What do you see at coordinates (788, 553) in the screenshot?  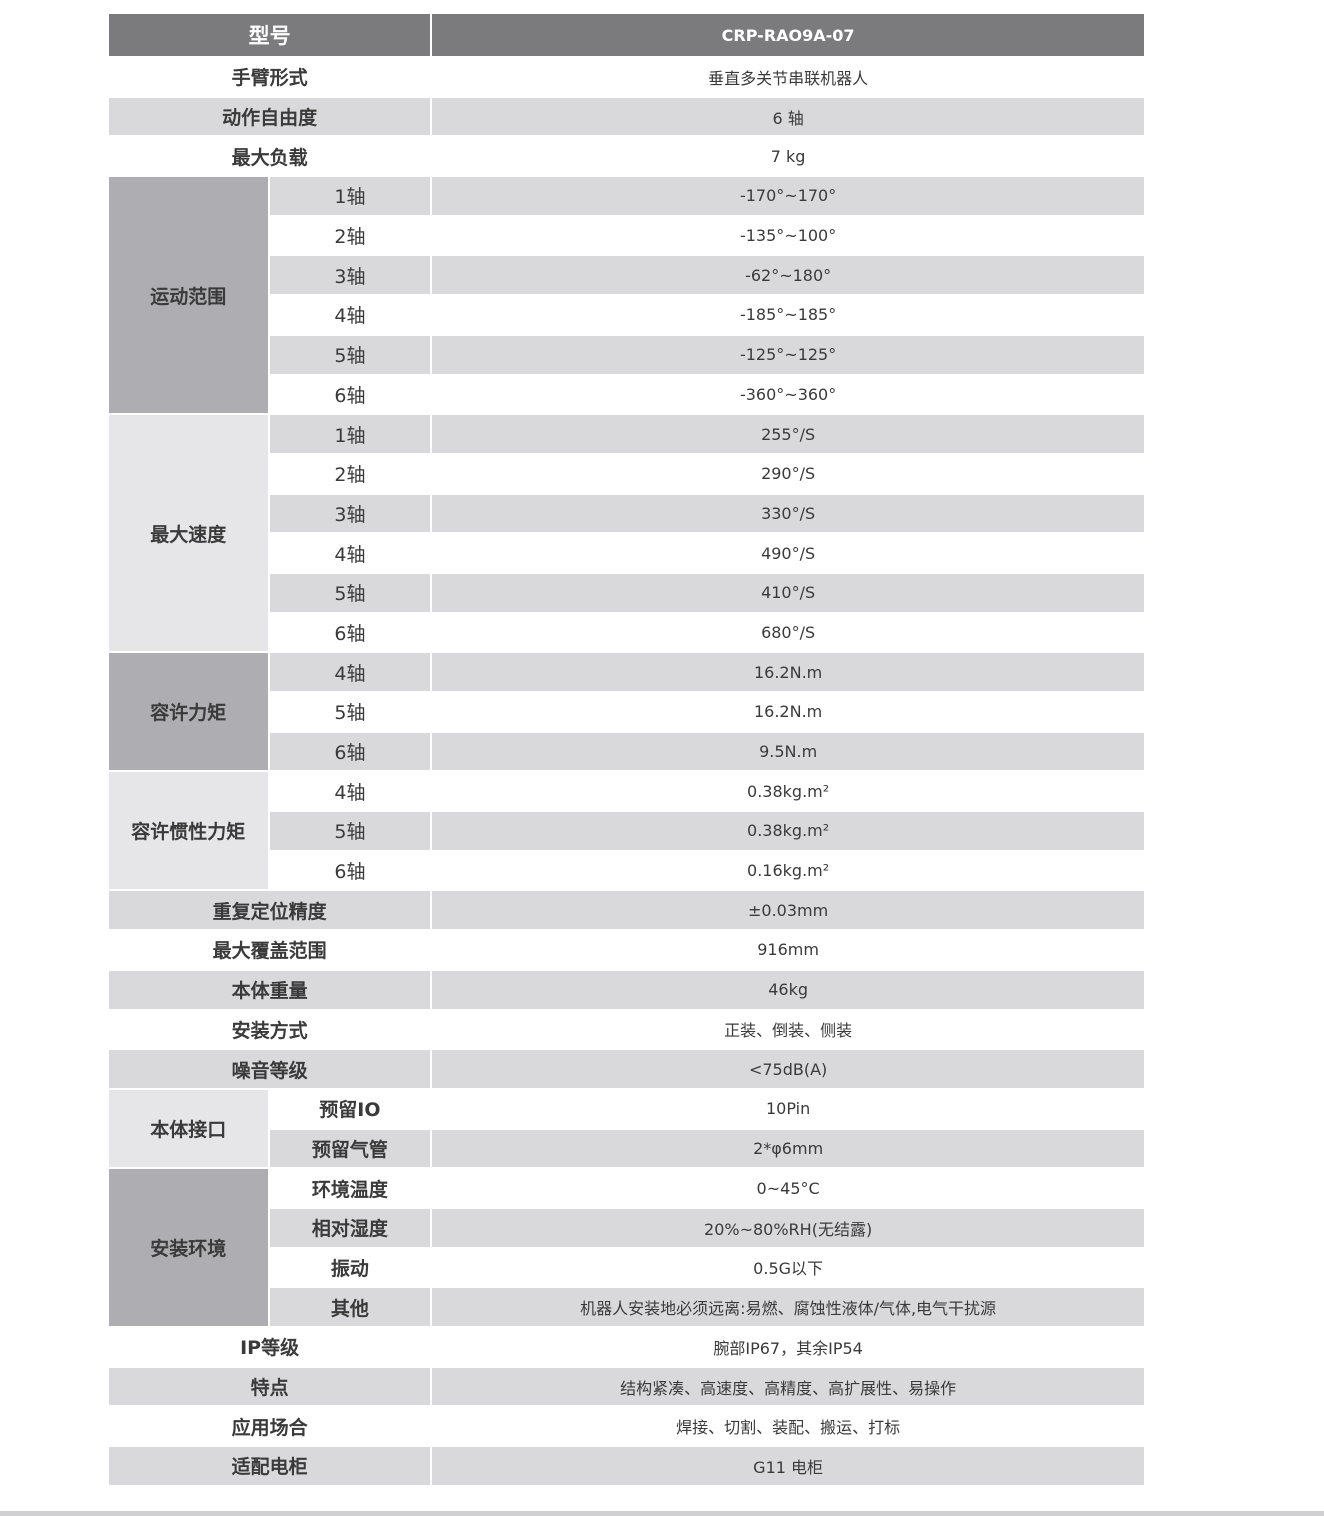 I see `spec-value: 490°/S` at bounding box center [788, 553].